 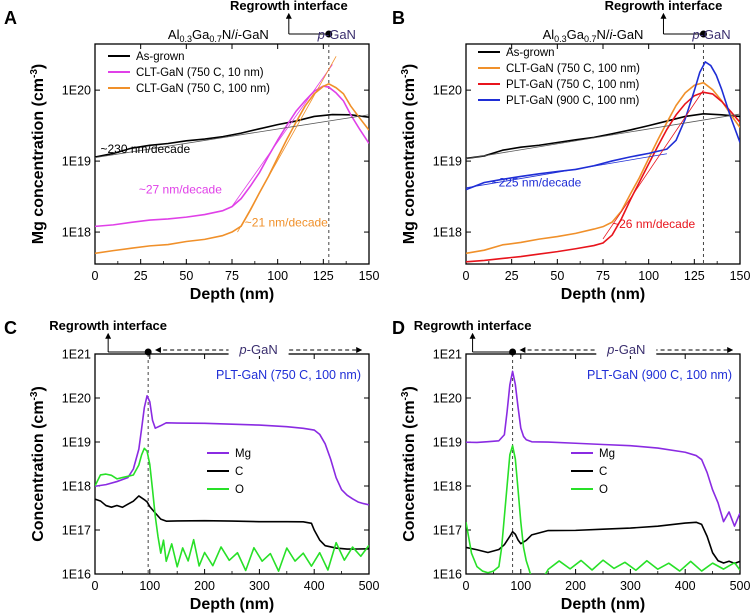 I want to click on legend-label: PLT-GaN (750 C, 100 nm), so click(x=573, y=85).